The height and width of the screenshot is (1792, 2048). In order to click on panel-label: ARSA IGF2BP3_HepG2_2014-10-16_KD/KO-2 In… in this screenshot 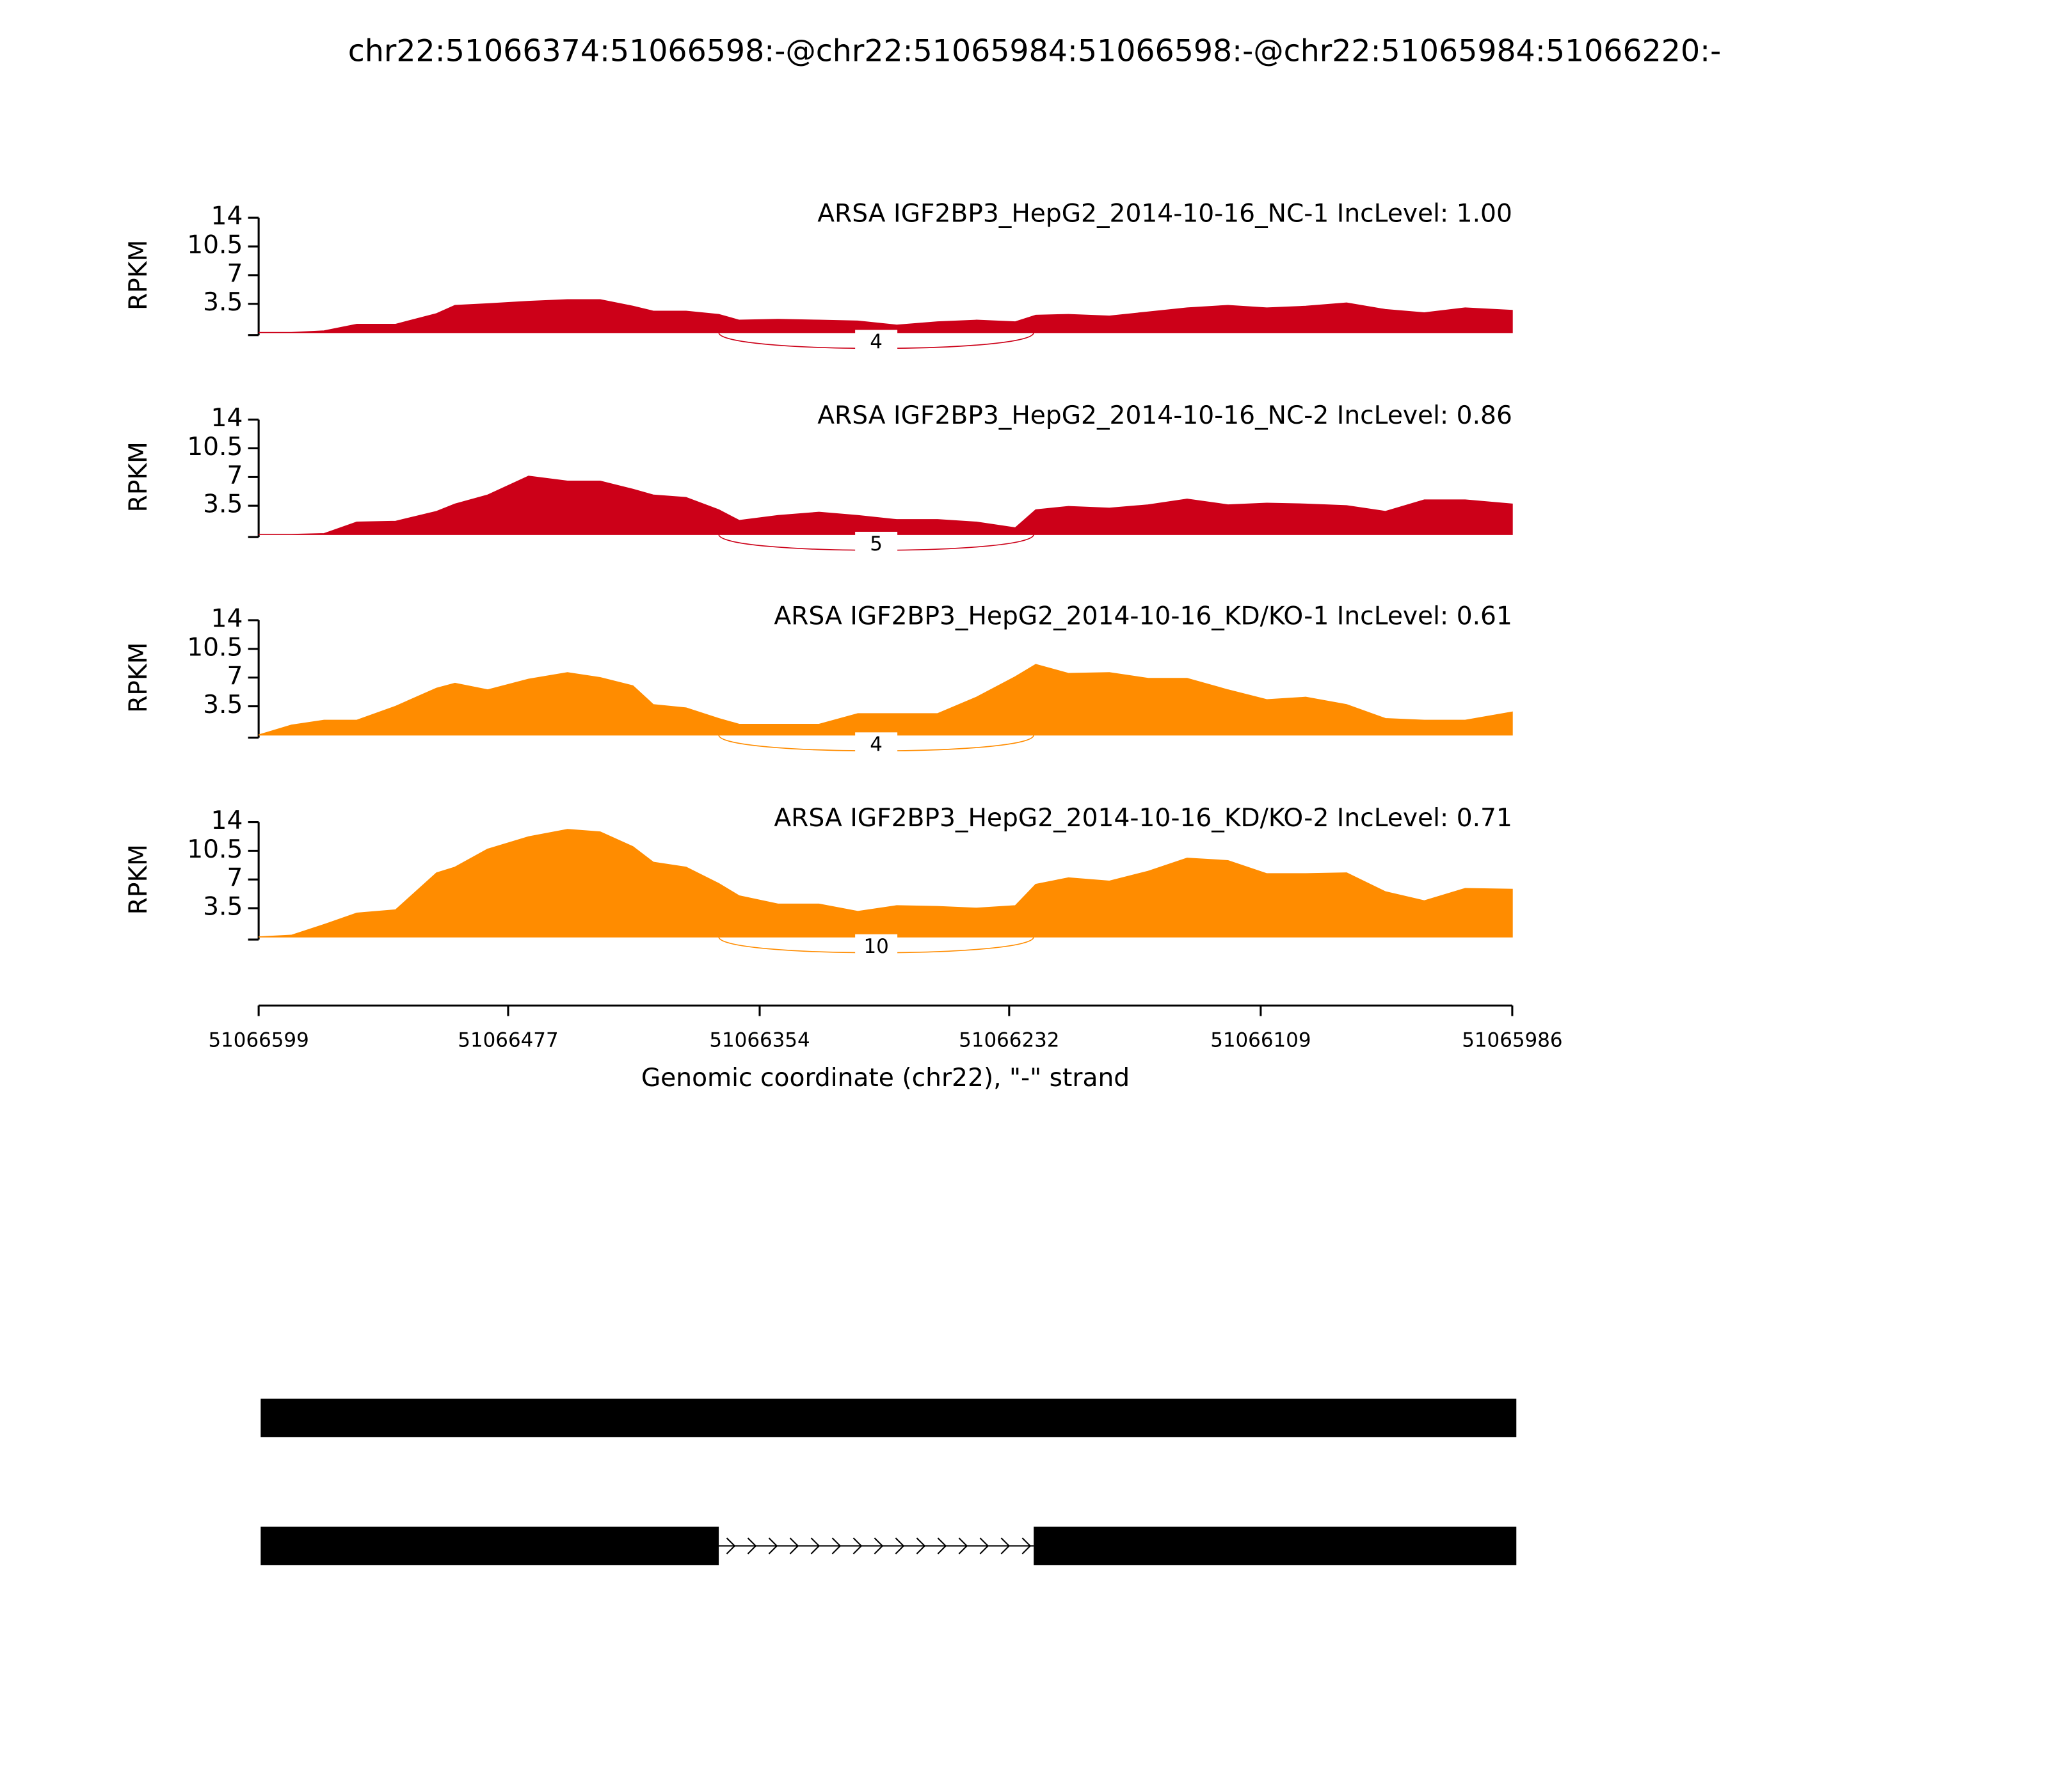, I will do `click(1143, 818)`.